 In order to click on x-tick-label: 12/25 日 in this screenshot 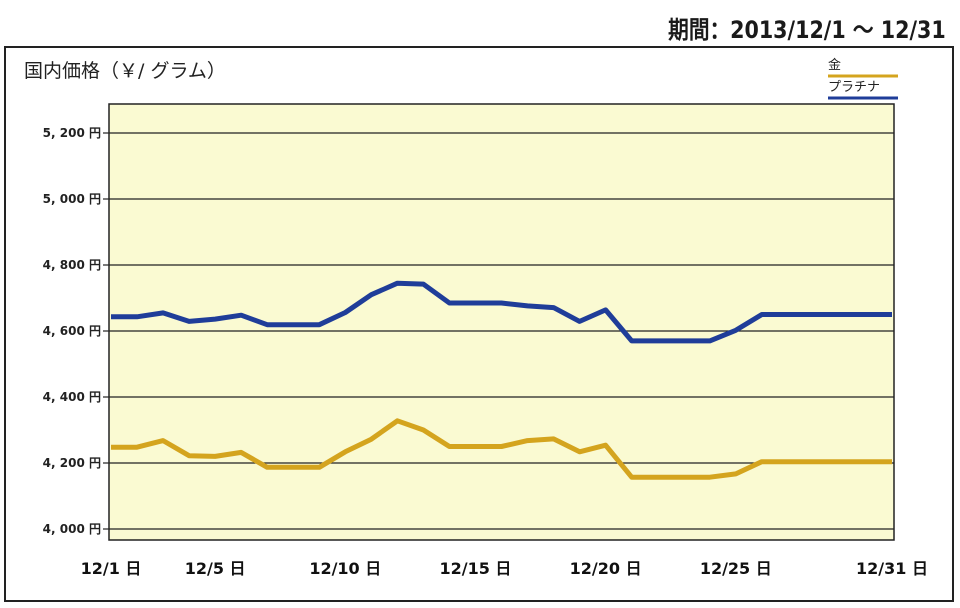, I will do `click(736, 568)`.